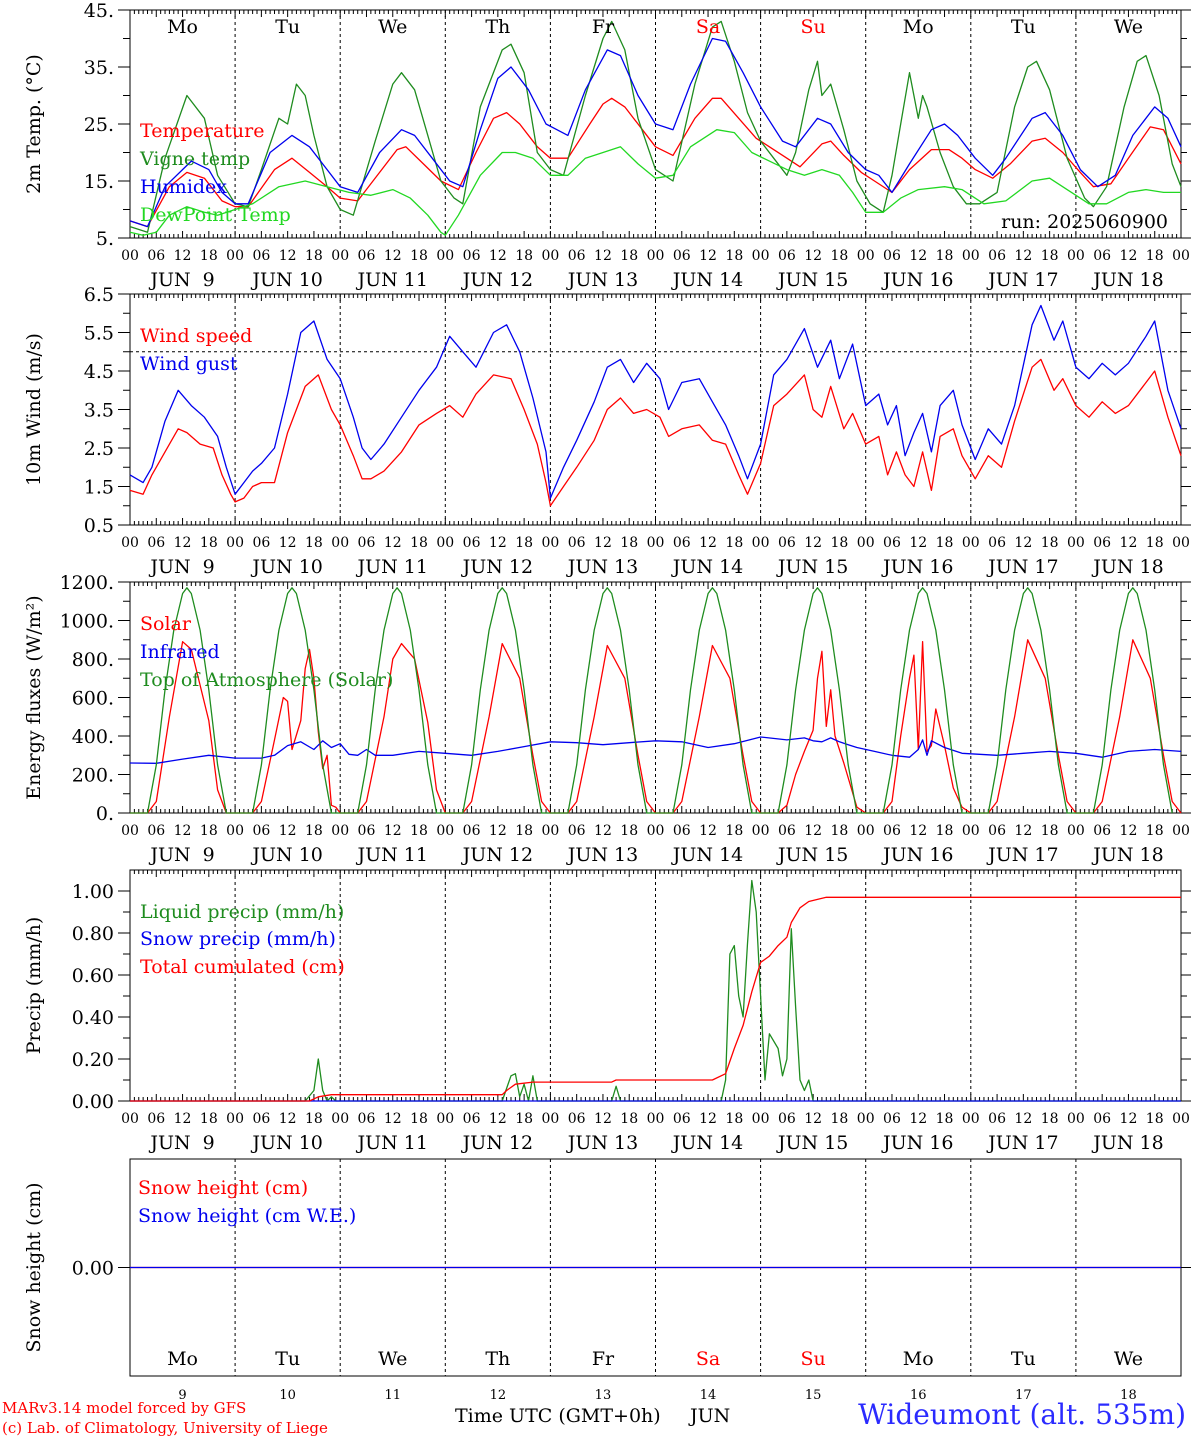 The height and width of the screenshot is (1440, 1194). Describe the element at coordinates (707, 855) in the screenshot. I see `date-label: JUN 14` at that location.